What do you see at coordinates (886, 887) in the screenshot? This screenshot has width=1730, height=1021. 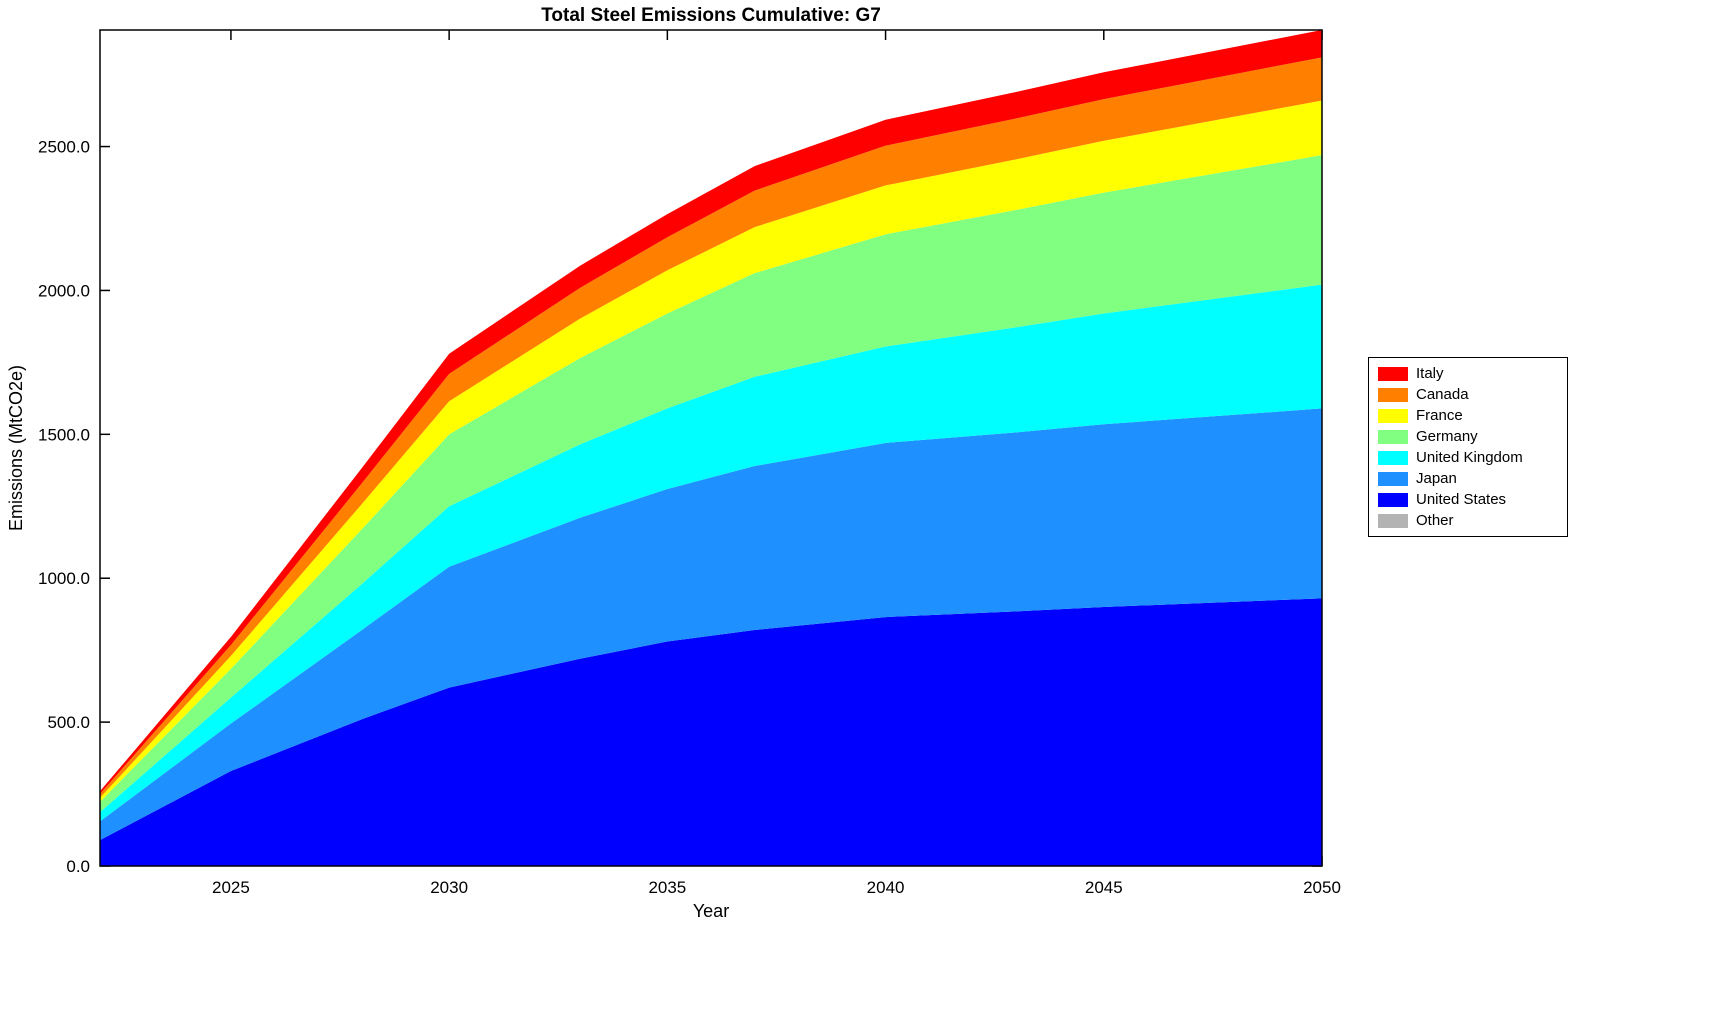 I see `x-tick-label: 2040` at bounding box center [886, 887].